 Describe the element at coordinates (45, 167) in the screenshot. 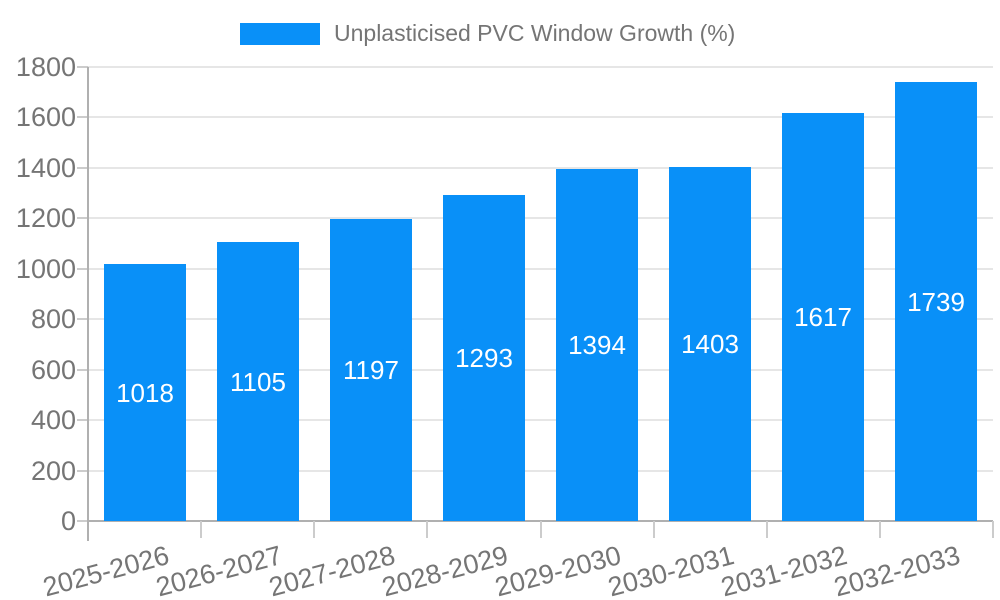

I see `y-tick-label: 1400` at that location.